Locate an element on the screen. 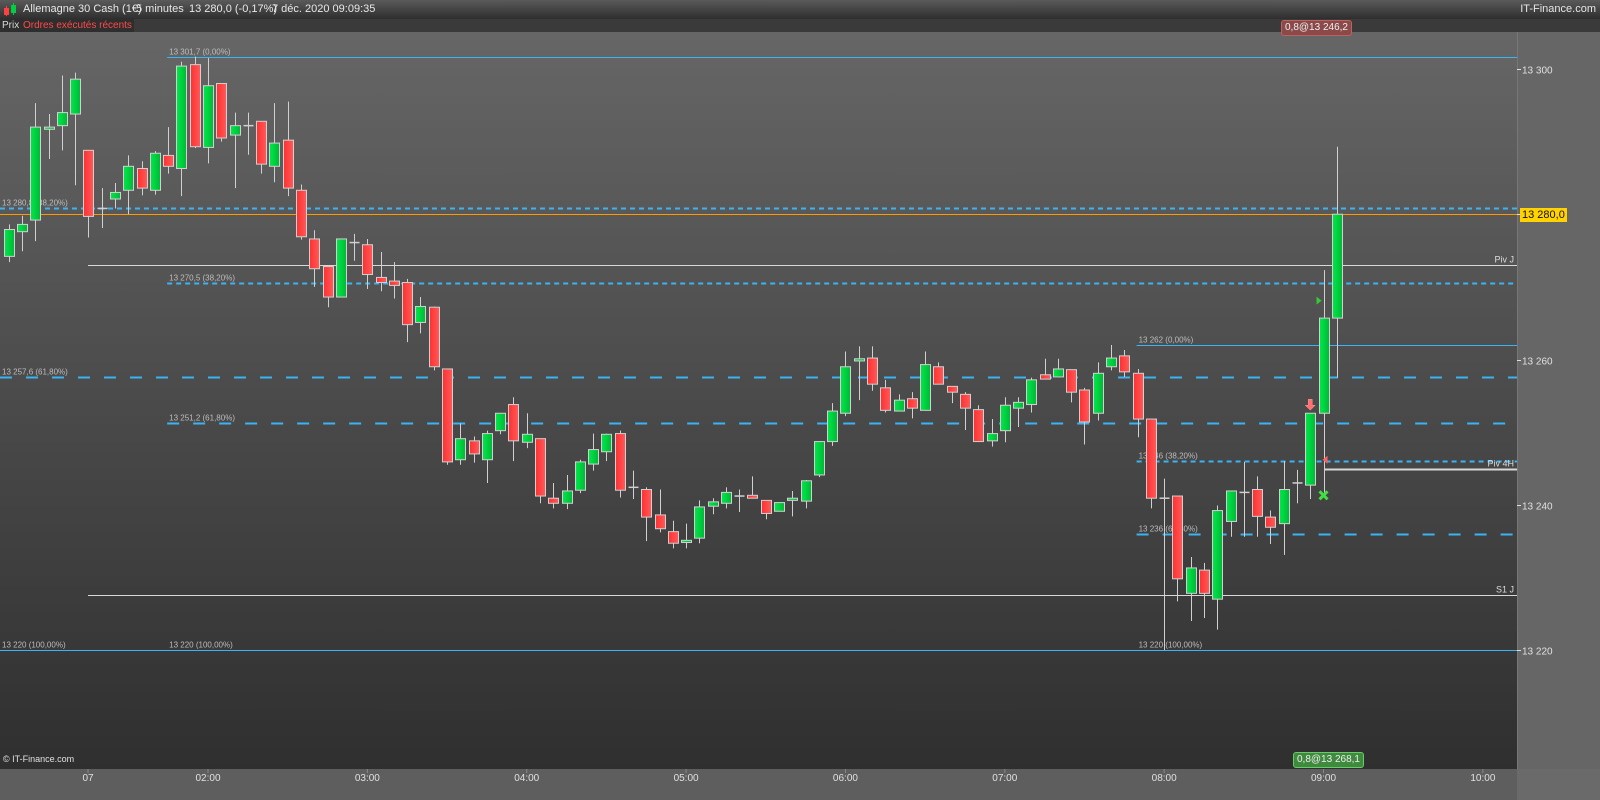 This screenshot has width=1600, height=800. buy-order-tag: 0,8@13 268,1 is located at coordinates (1328, 760).